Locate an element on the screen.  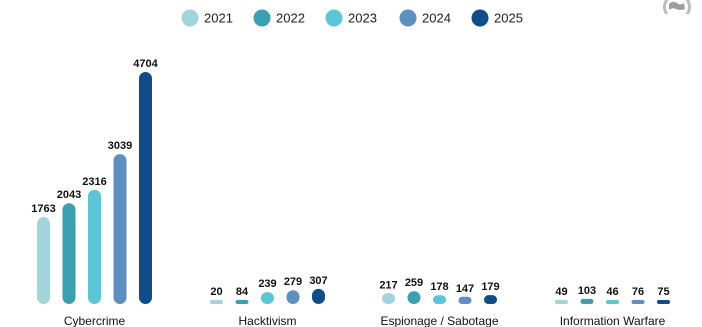
bar-espionage-sabotage-2024 is located at coordinates (465, 300).